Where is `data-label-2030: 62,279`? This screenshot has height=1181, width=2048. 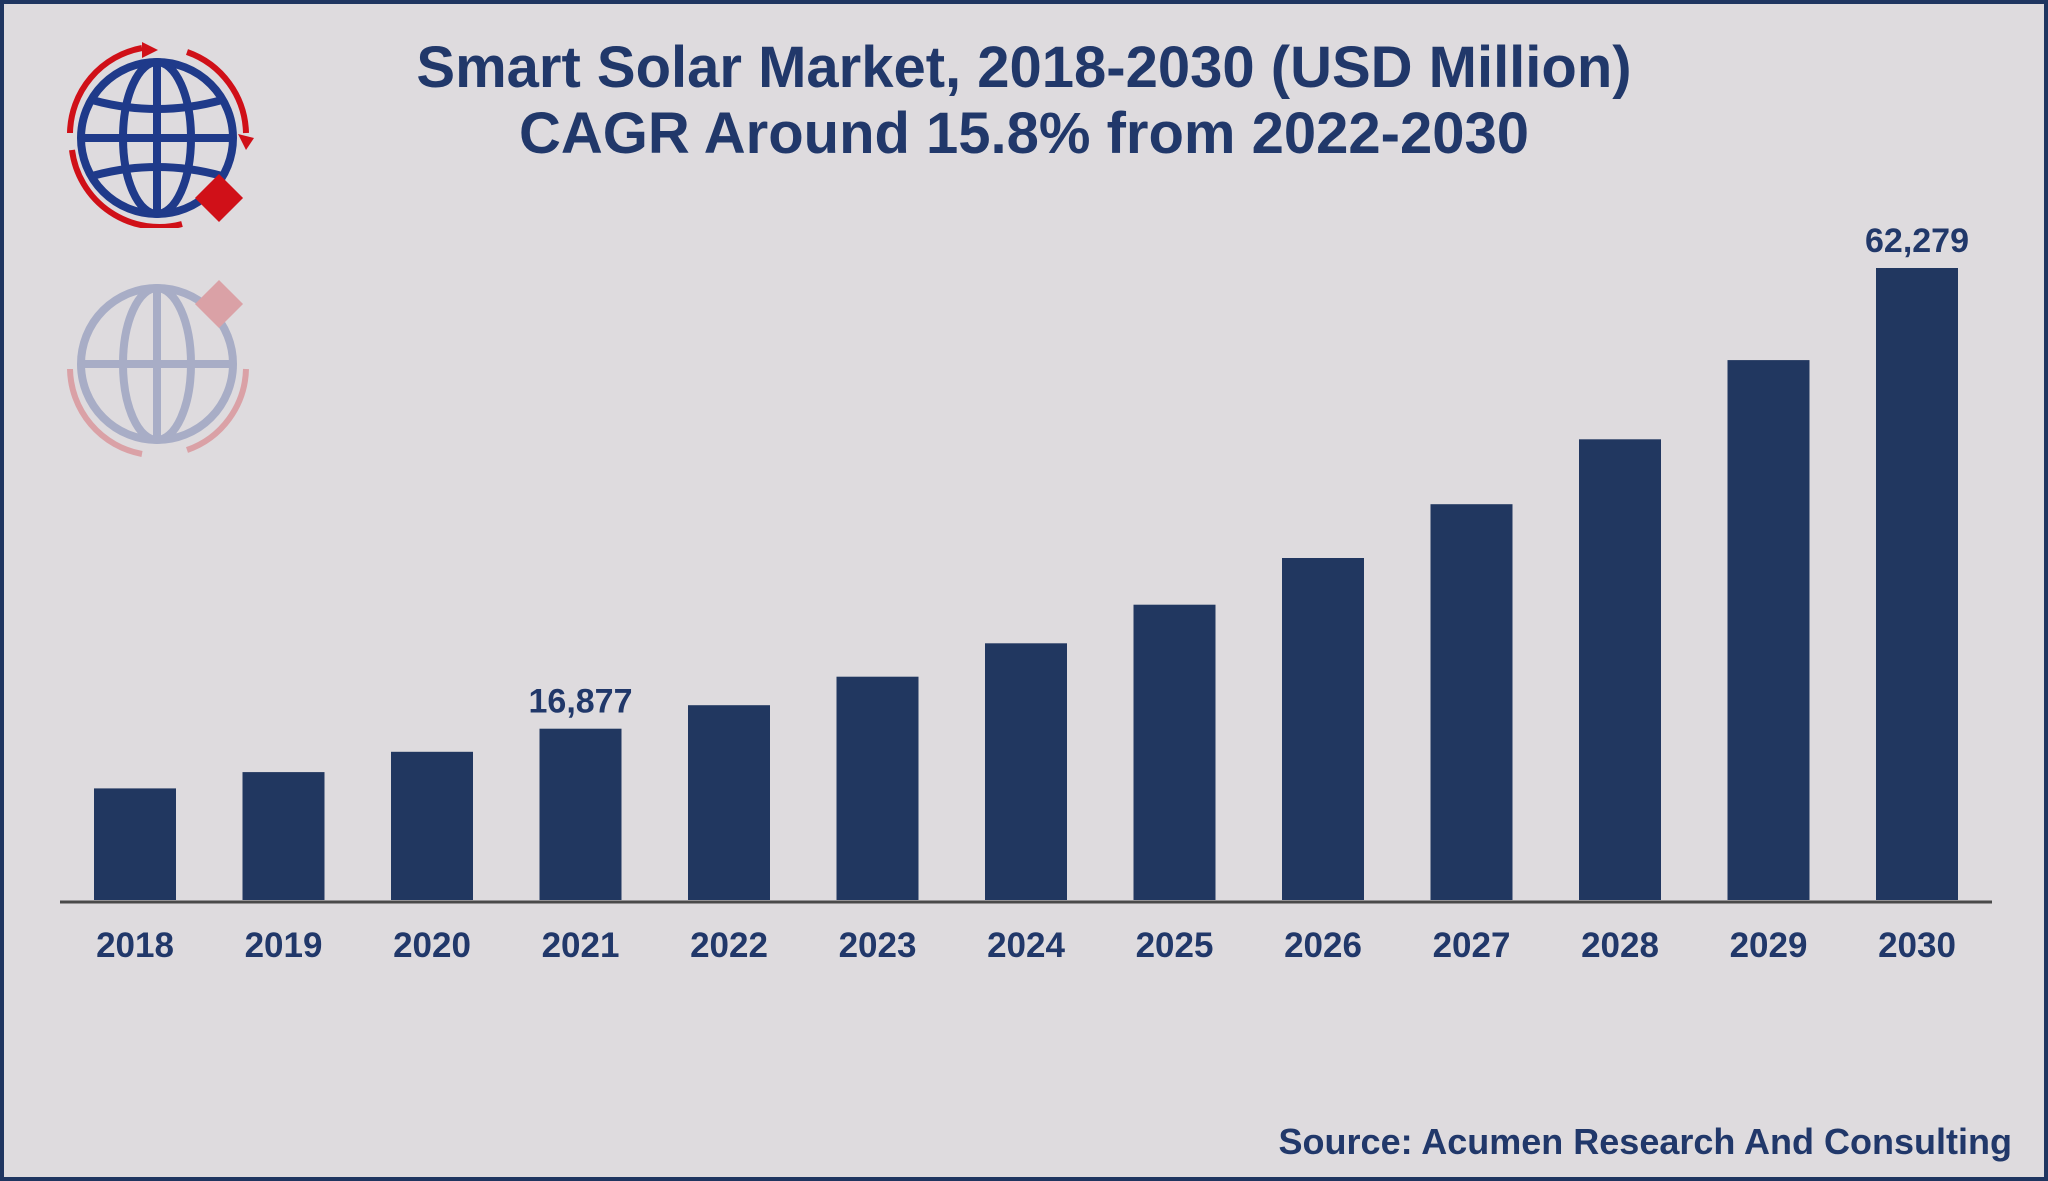
data-label-2030: 62,279 is located at coordinates (1917, 241).